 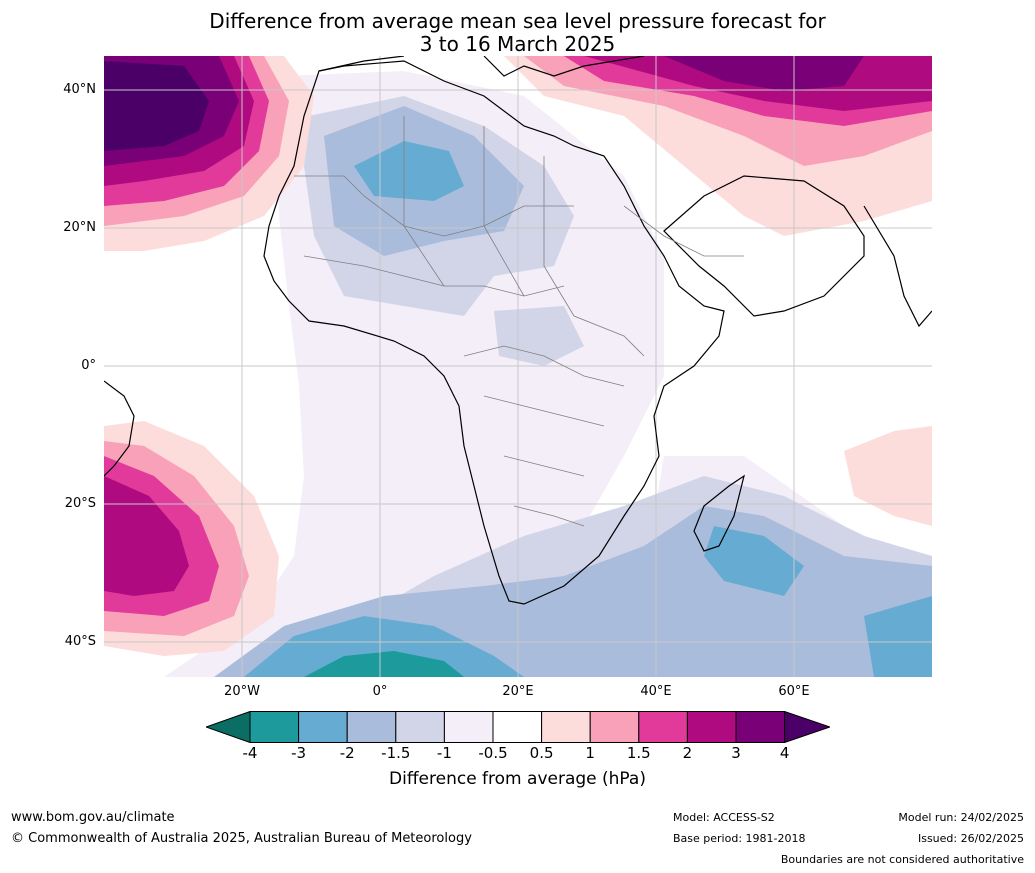 What do you see at coordinates (380, 691) in the screenshot?
I see `lon-label-0: 0°` at bounding box center [380, 691].